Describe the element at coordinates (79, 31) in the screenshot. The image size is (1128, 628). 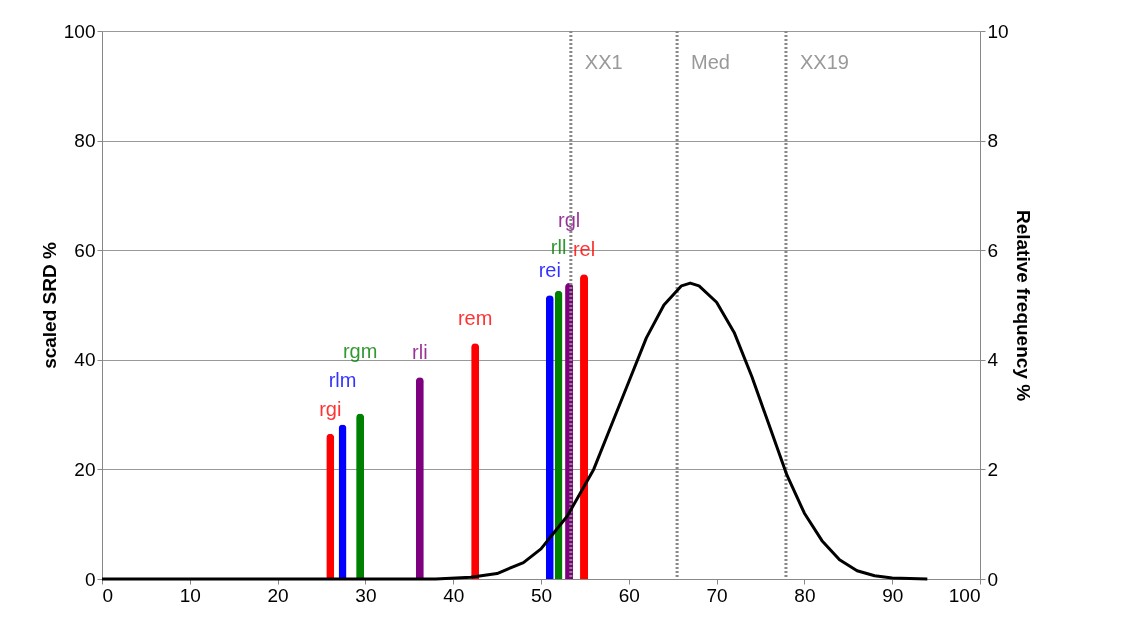
I see `y-tick-label: 100` at that location.